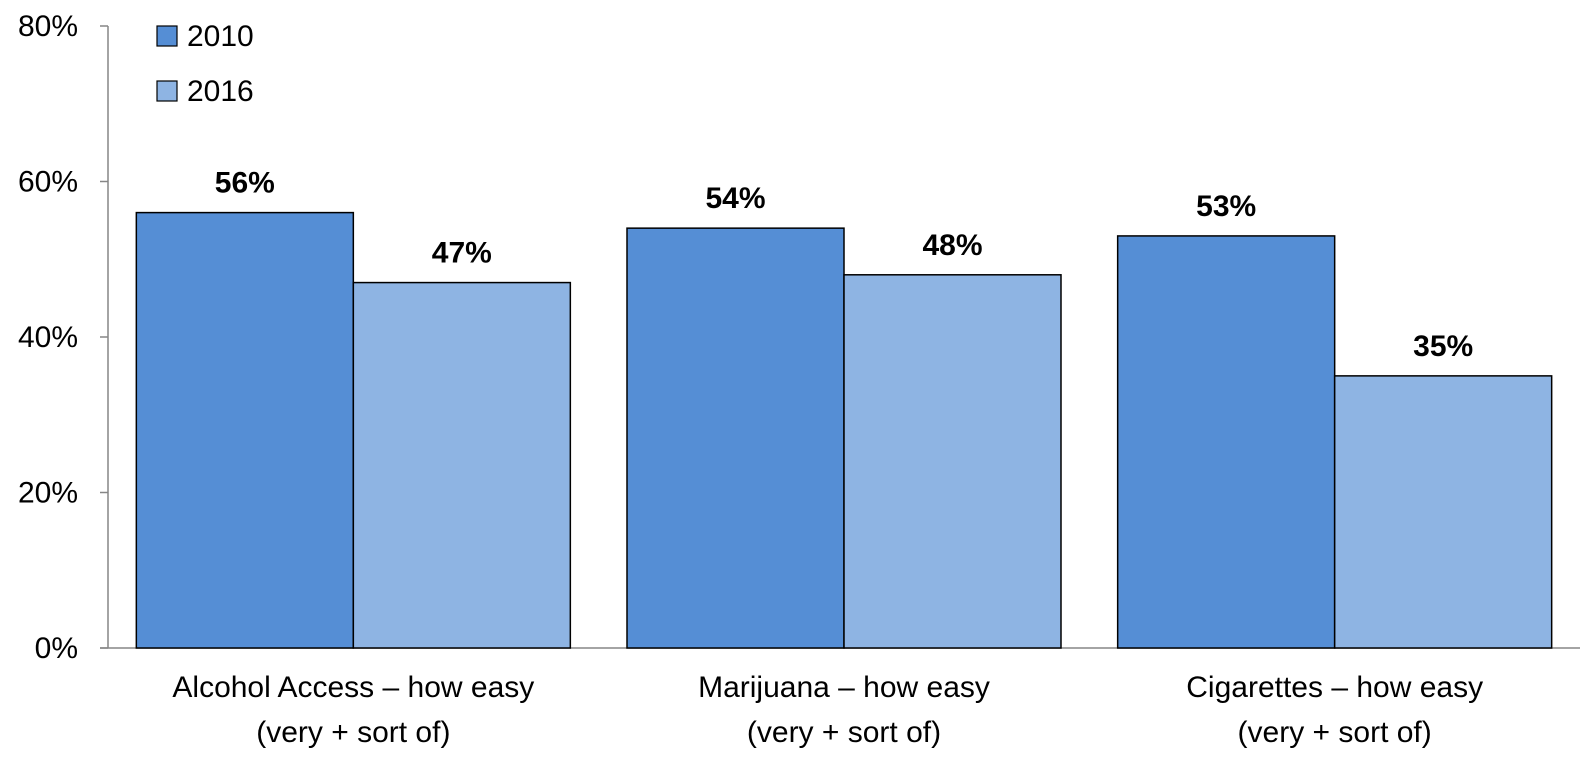  I want to click on legend: 2010 2016, so click(205, 64).